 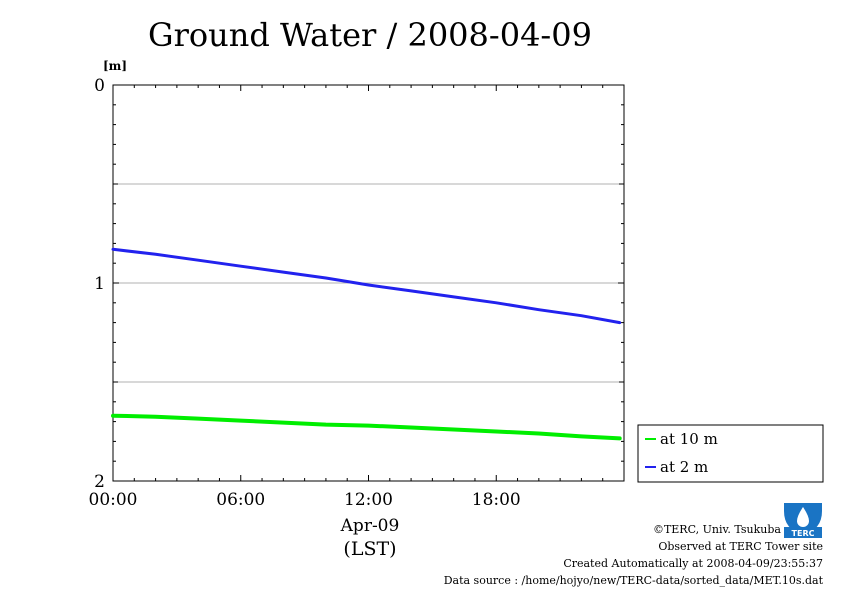 What do you see at coordinates (113, 500) in the screenshot?
I see `x-tick-label: 00:00` at bounding box center [113, 500].